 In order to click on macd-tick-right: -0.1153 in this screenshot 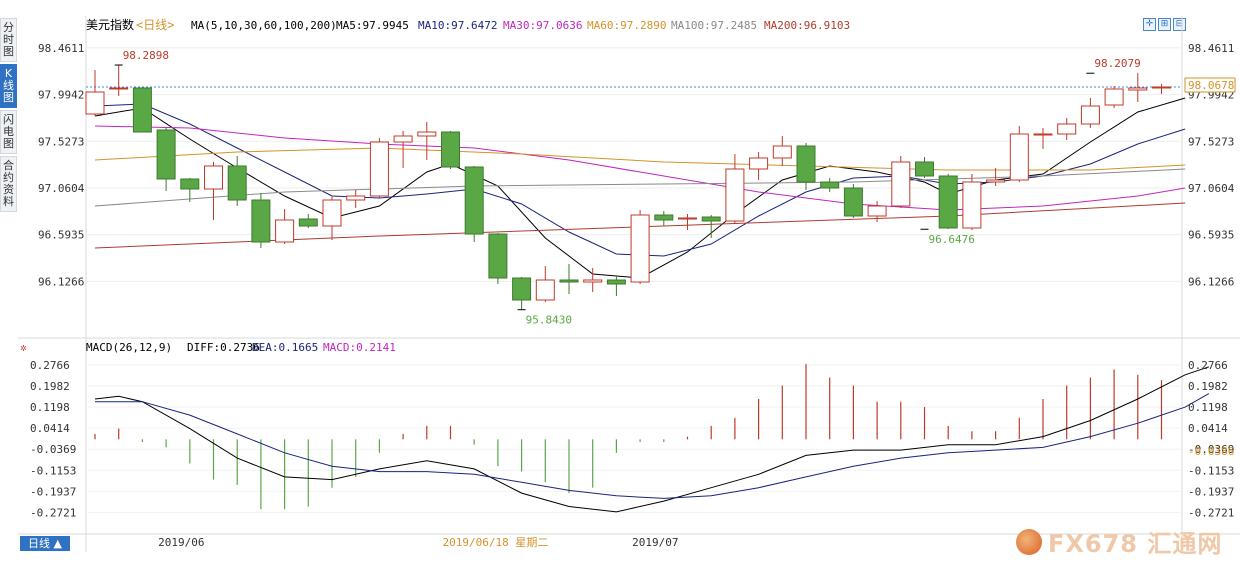, I will do `click(1211, 470)`.